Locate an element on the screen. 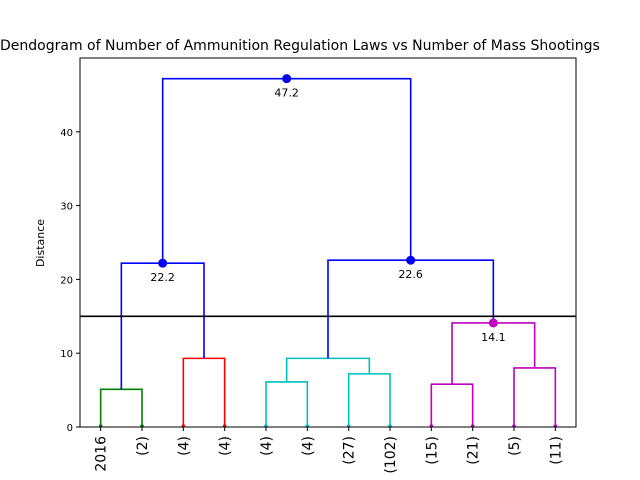 The height and width of the screenshot is (480, 640). x-tick-label: (102) is located at coordinates (391, 455).